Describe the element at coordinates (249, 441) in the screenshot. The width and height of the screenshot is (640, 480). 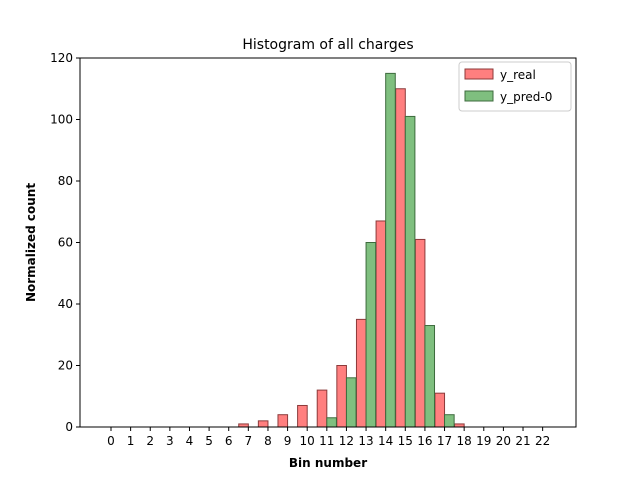
I see `x-tick-label-7: 7` at that location.